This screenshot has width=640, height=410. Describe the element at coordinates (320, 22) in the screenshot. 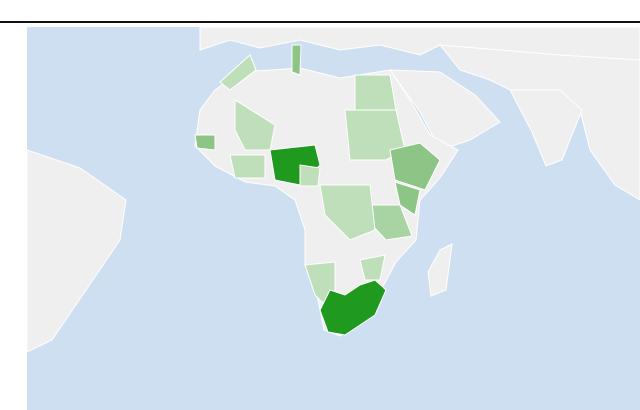

I see `top-bar-border` at that location.